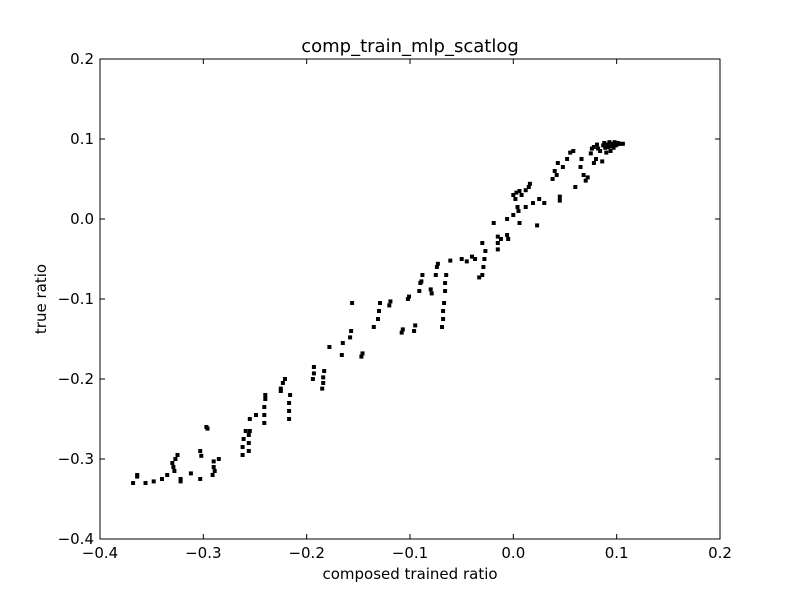 The image size is (800, 600). Describe the element at coordinates (76, 379) in the screenshot. I see `y-tick-label: −0.2` at that location.